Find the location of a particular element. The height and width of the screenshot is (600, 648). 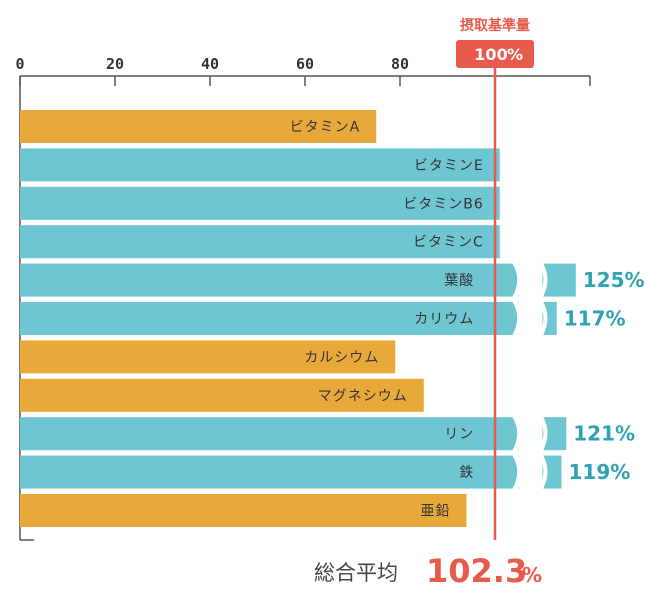

average-summary: 総合平均 102.3 % is located at coordinates (428, 571).